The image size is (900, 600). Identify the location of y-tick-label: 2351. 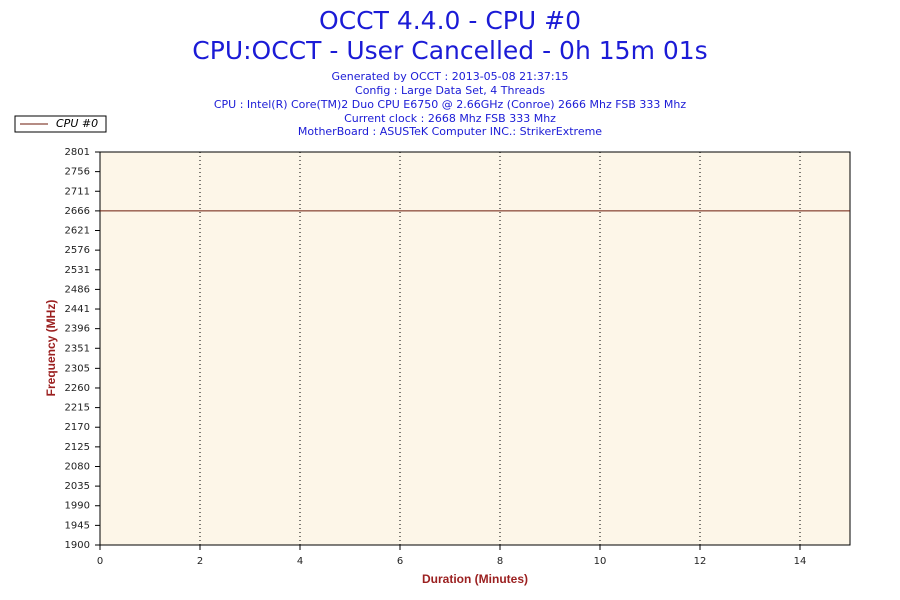
(77, 348).